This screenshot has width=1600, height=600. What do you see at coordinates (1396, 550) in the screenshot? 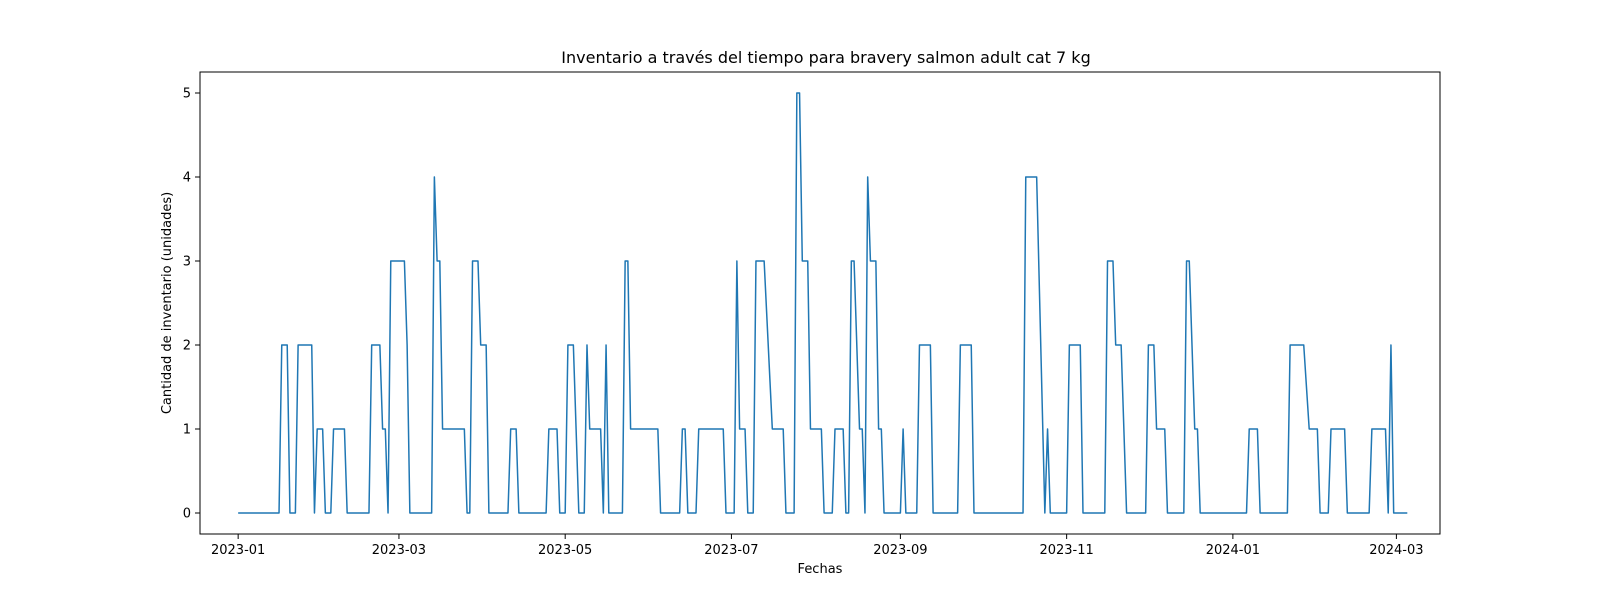
I see `x-tick-label: 2024-03` at bounding box center [1396, 550].